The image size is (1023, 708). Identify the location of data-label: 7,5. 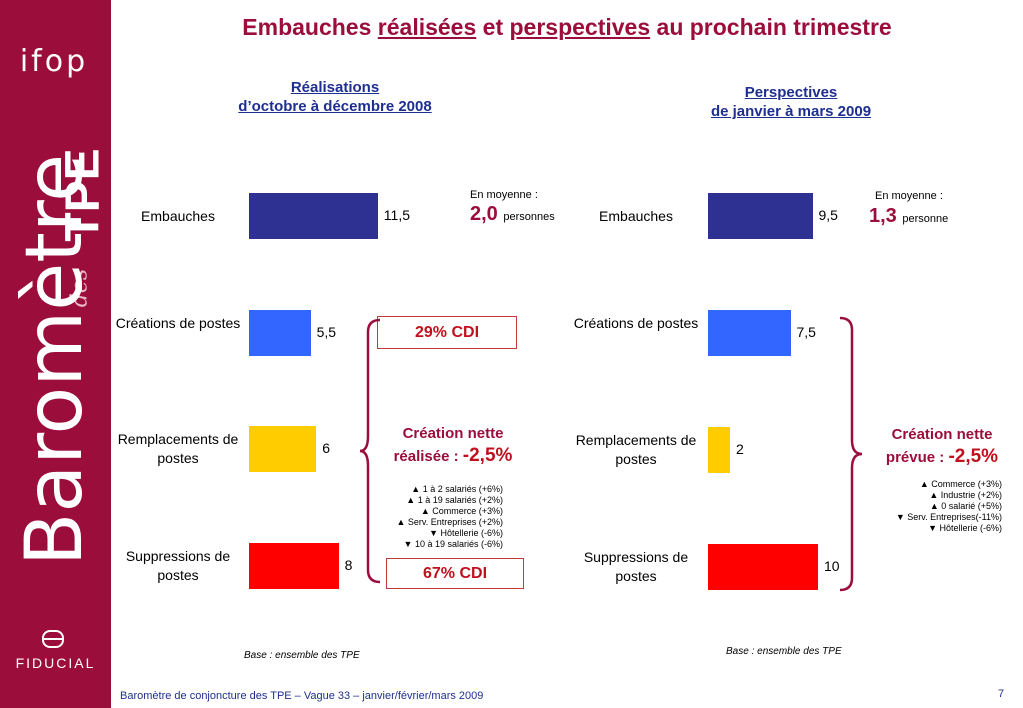
(806, 332).